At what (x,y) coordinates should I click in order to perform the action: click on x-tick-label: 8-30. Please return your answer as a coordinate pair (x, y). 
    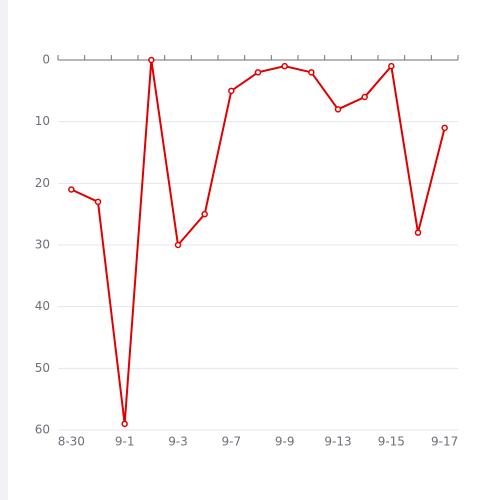
    Looking at the image, I should click on (71, 442).